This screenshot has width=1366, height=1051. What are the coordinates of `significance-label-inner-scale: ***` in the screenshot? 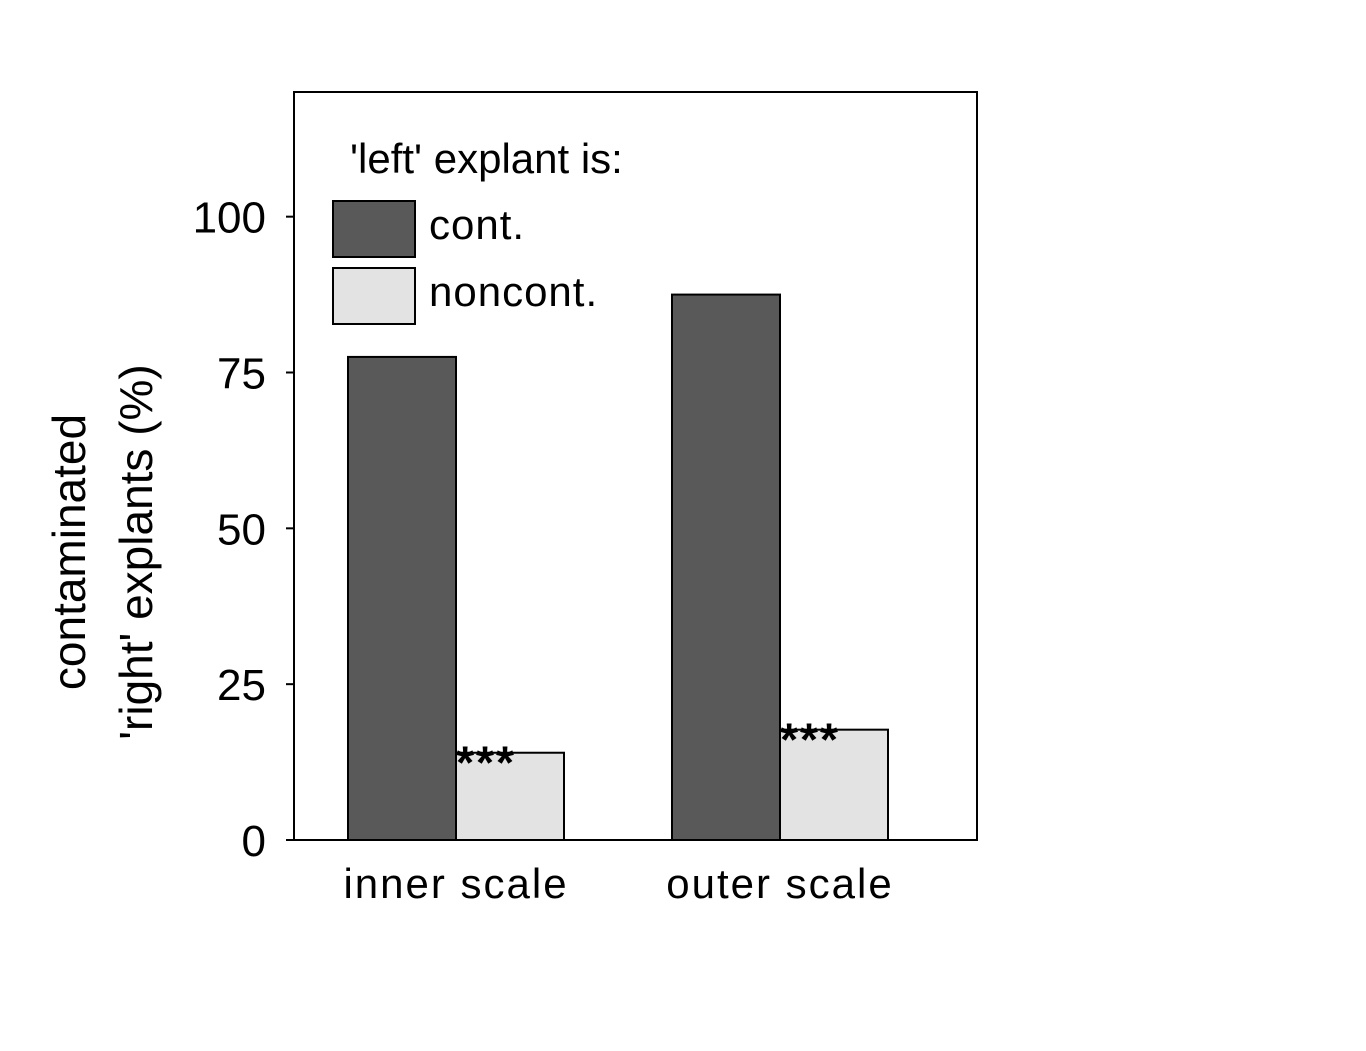 It's located at (486, 763).